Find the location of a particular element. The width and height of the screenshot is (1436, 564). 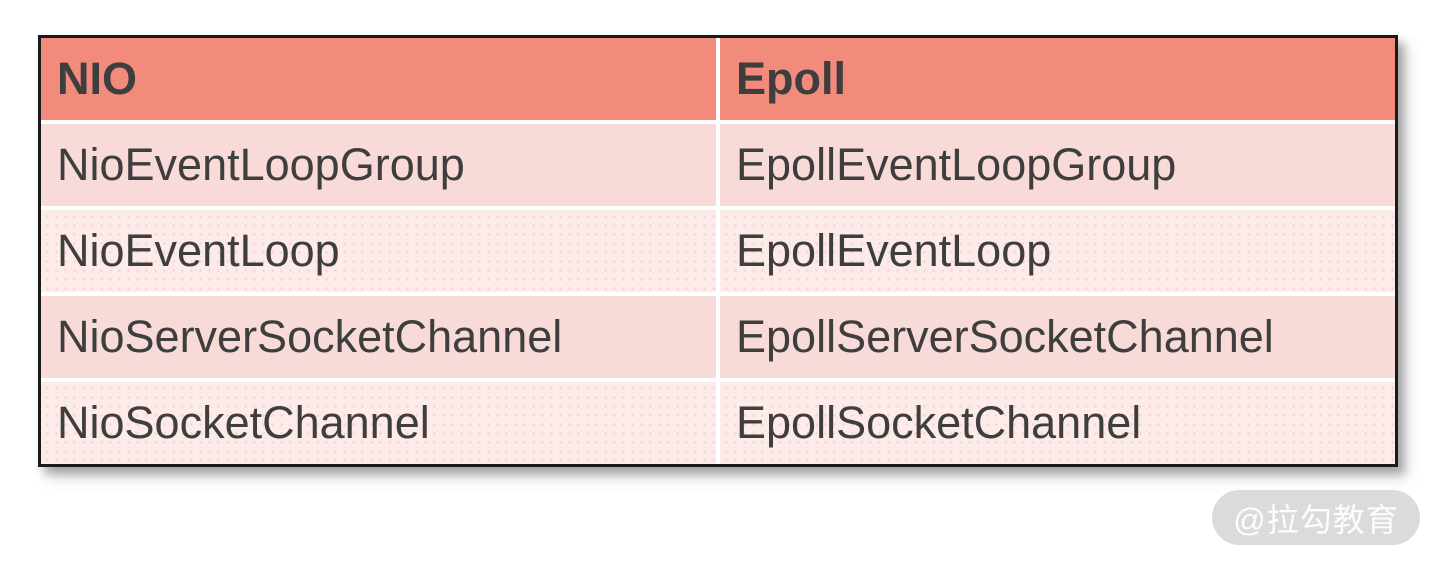

column-header-nio: NIO is located at coordinates (378, 79).